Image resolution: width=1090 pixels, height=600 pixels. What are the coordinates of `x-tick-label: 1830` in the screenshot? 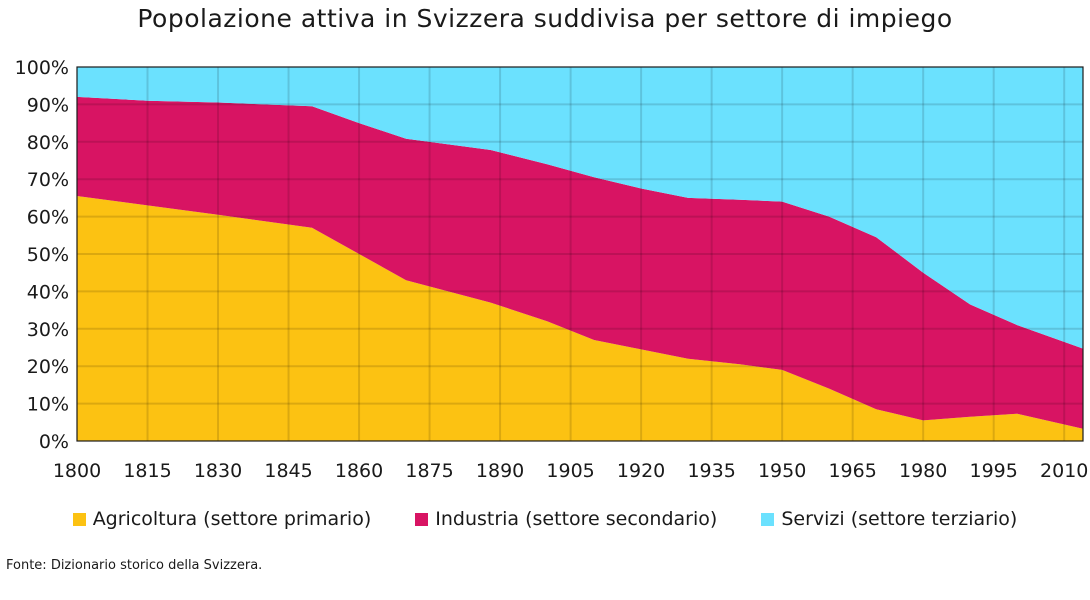 It's located at (218, 471).